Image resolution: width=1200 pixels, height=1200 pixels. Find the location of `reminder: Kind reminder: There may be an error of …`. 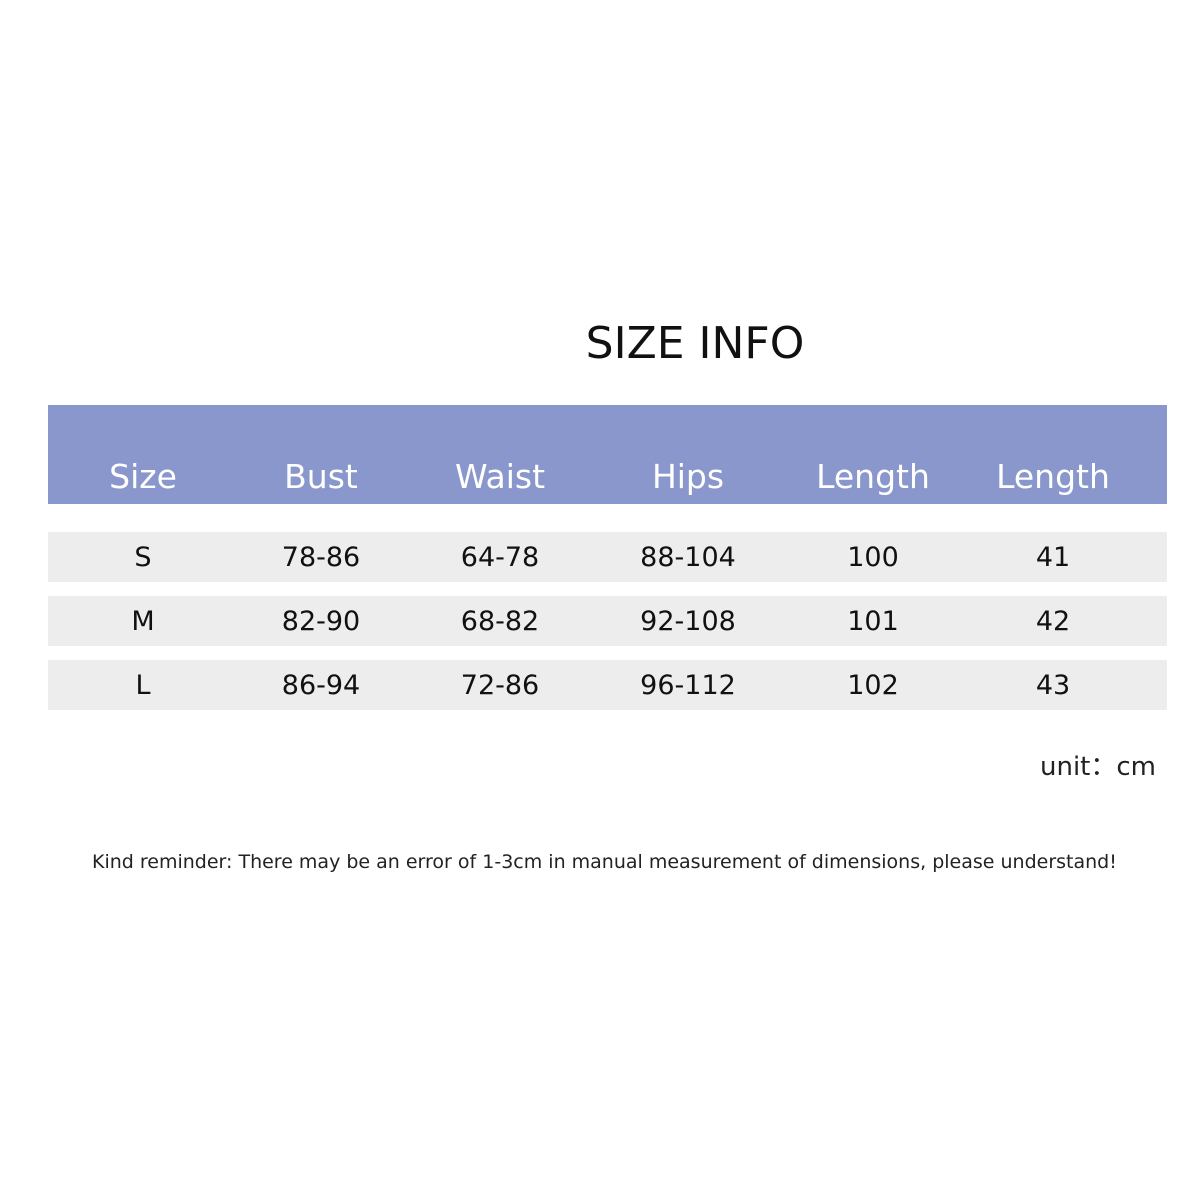

reminder: Kind reminder: There may be an error of … is located at coordinates (604, 862).